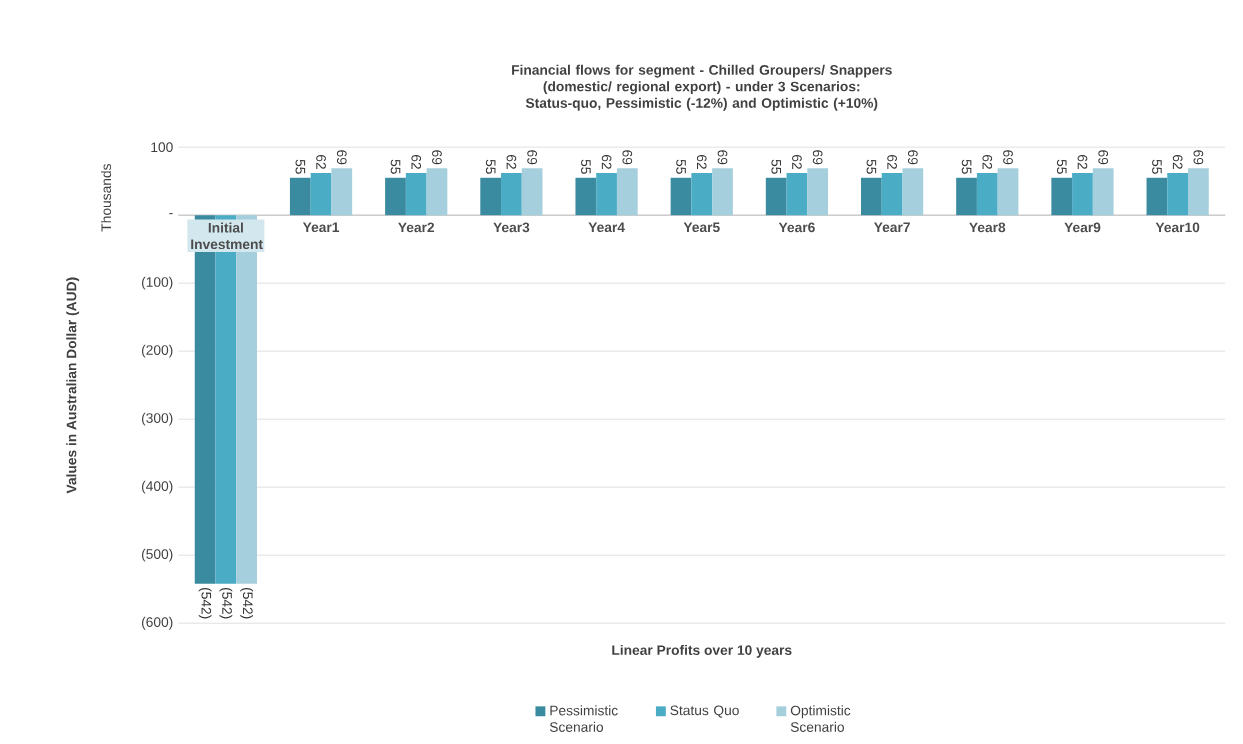 The width and height of the screenshot is (1243, 744). Describe the element at coordinates (157, 283) in the screenshot. I see `y-tick-label: (100)` at that location.